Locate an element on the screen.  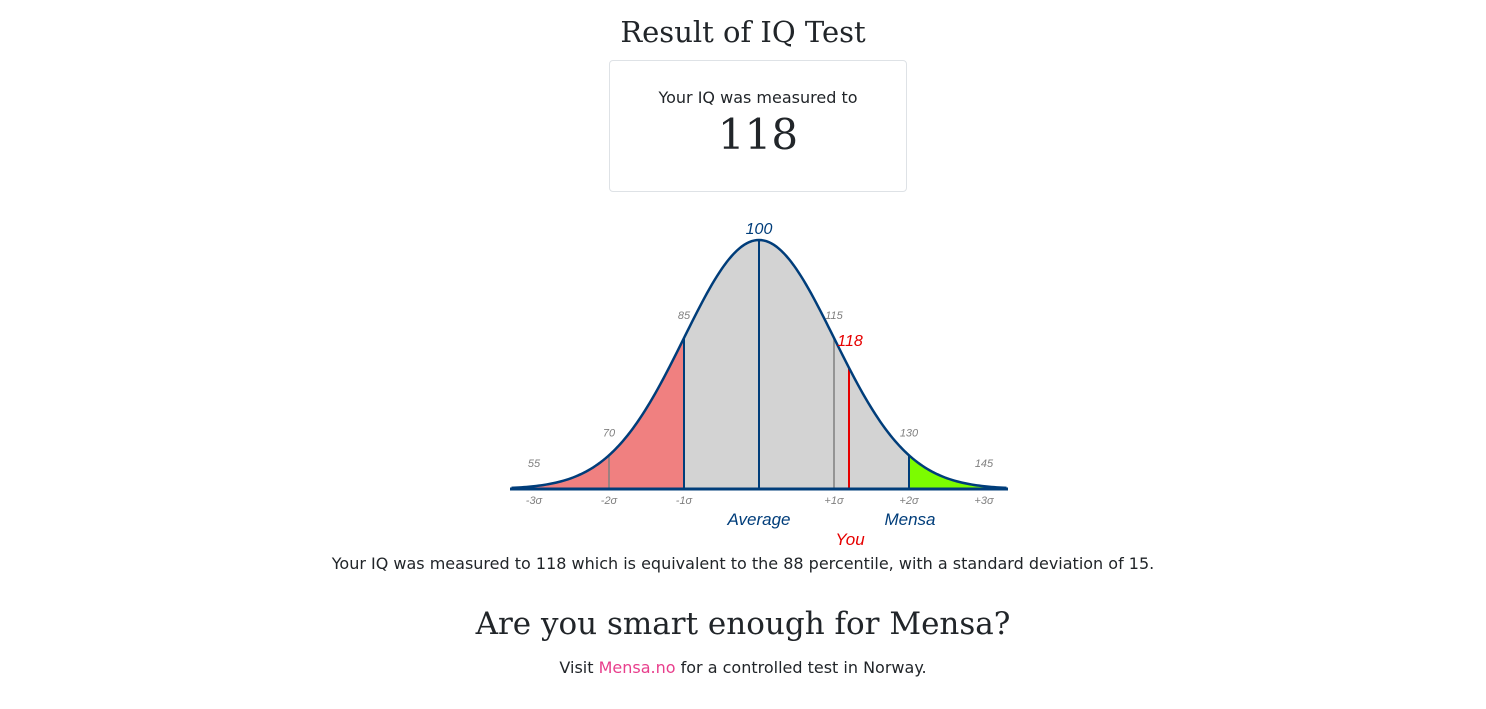
sigma-tick-label: +2σ is located at coordinates (909, 501).